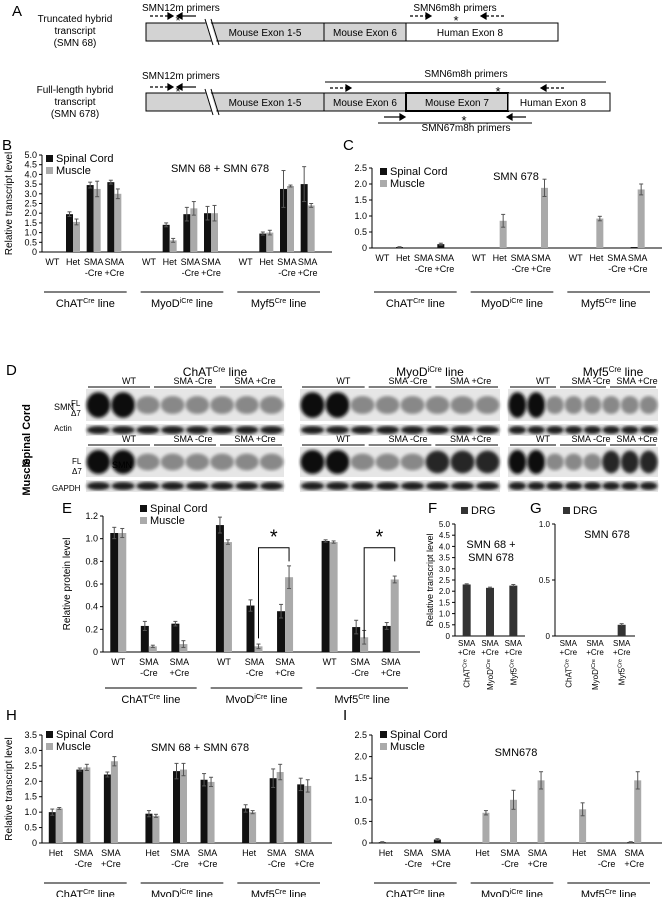 This screenshot has height=899, width=665. Describe the element at coordinates (64, 407) in the screenshot. I see `smn-label-spinal: SMN` at that location.